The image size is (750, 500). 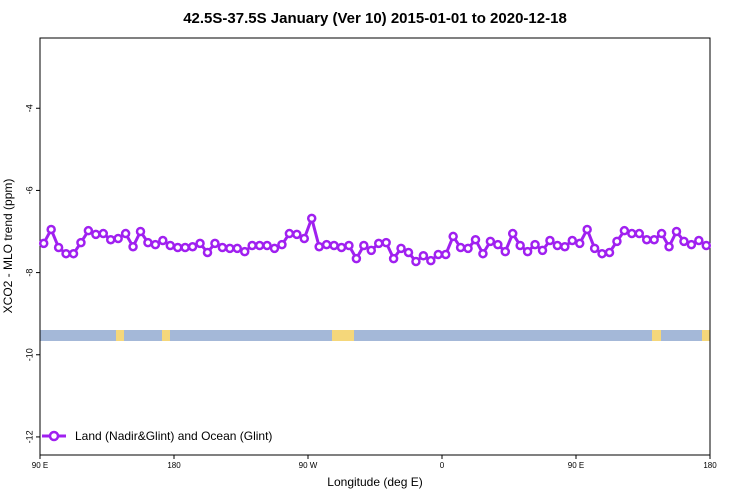 What do you see at coordinates (40, 465) in the screenshot?
I see `x-tick-label: 90 E` at bounding box center [40, 465].